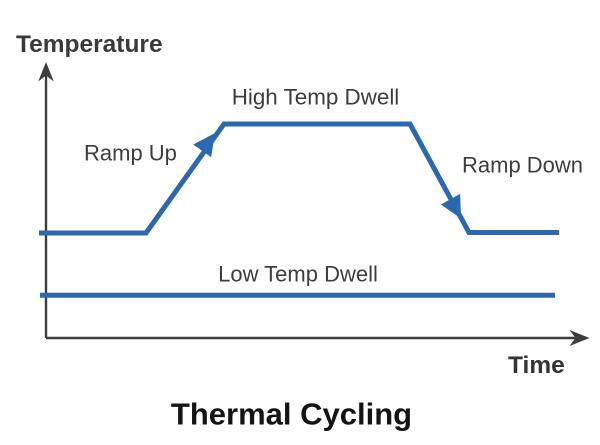 The height and width of the screenshot is (445, 600). I want to click on svg-text: Temperature, so click(89, 44).